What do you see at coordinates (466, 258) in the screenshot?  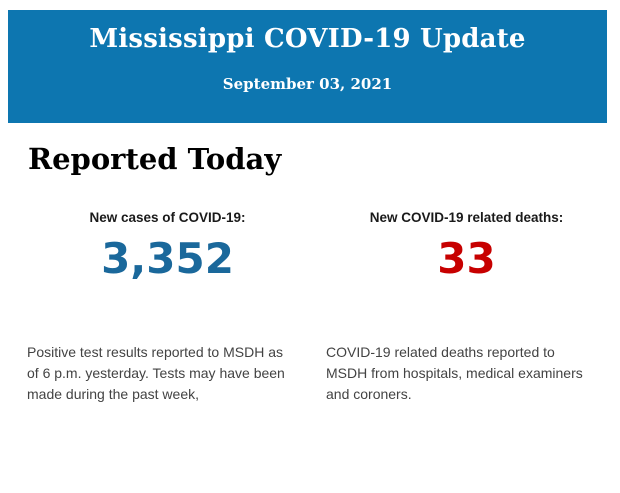 I see `new-deaths-value: 33` at bounding box center [466, 258].